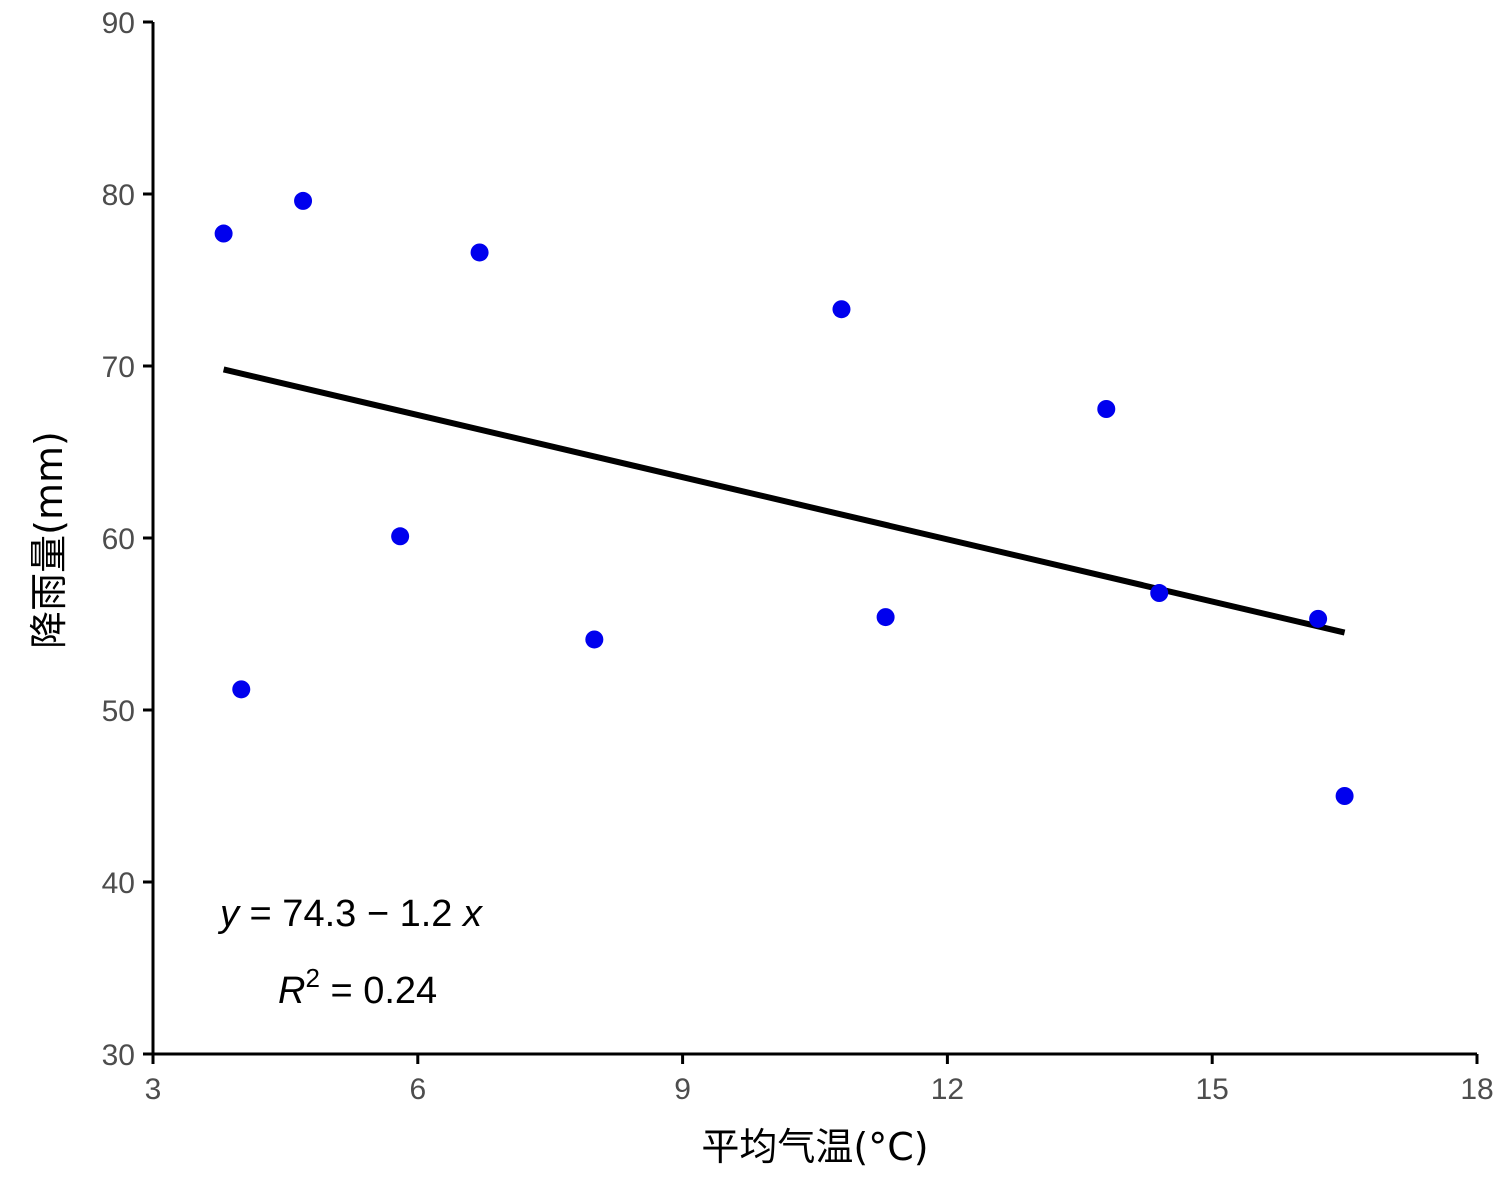 This screenshot has height=1200, width=1500. I want to click on x-ticks: 3 6 9 12 15 18, so click(819, 1080).